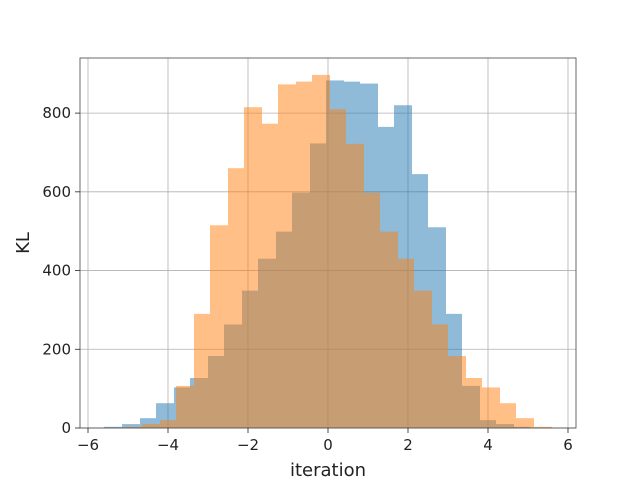  Describe the element at coordinates (66, 428) in the screenshot. I see `y-tick-label: 0` at that location.